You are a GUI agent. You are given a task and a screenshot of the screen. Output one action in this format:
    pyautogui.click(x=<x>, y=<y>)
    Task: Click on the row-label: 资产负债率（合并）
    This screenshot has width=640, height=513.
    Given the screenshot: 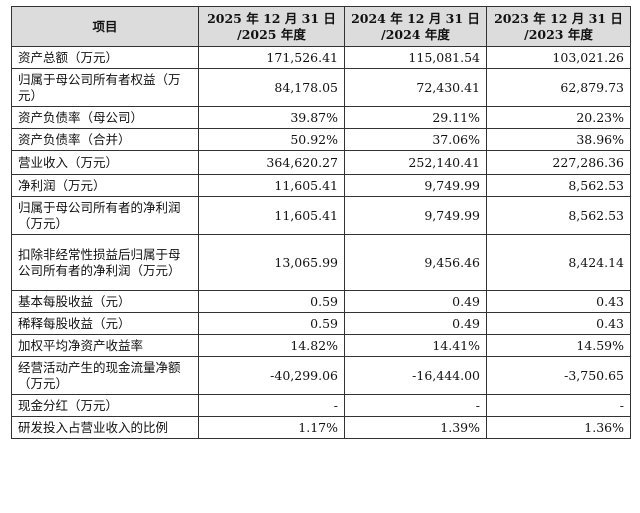 What is the action you would take?
    pyautogui.click(x=105, y=139)
    